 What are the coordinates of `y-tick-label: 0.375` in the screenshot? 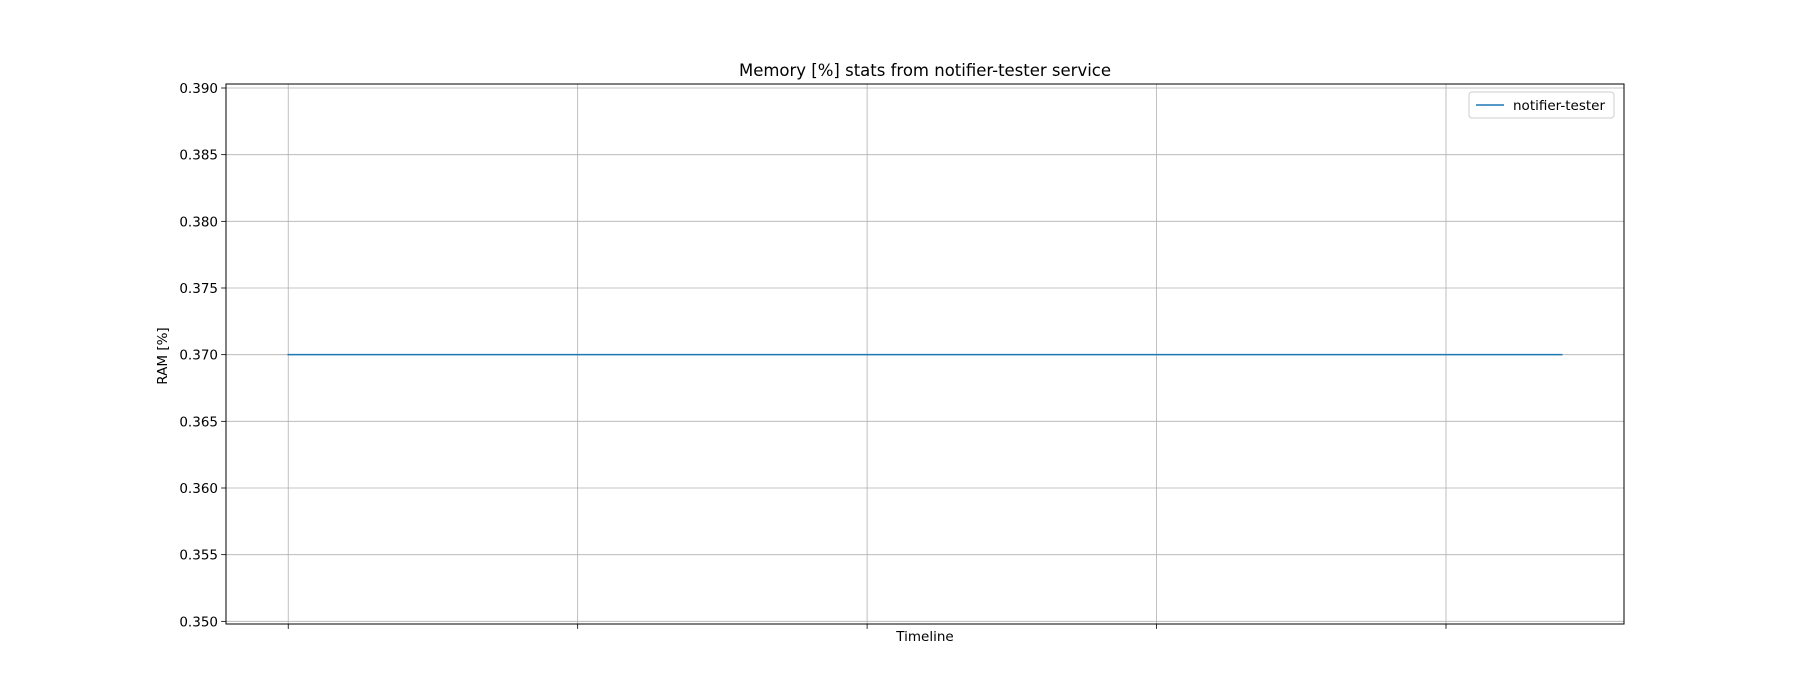 It's located at (198, 289).